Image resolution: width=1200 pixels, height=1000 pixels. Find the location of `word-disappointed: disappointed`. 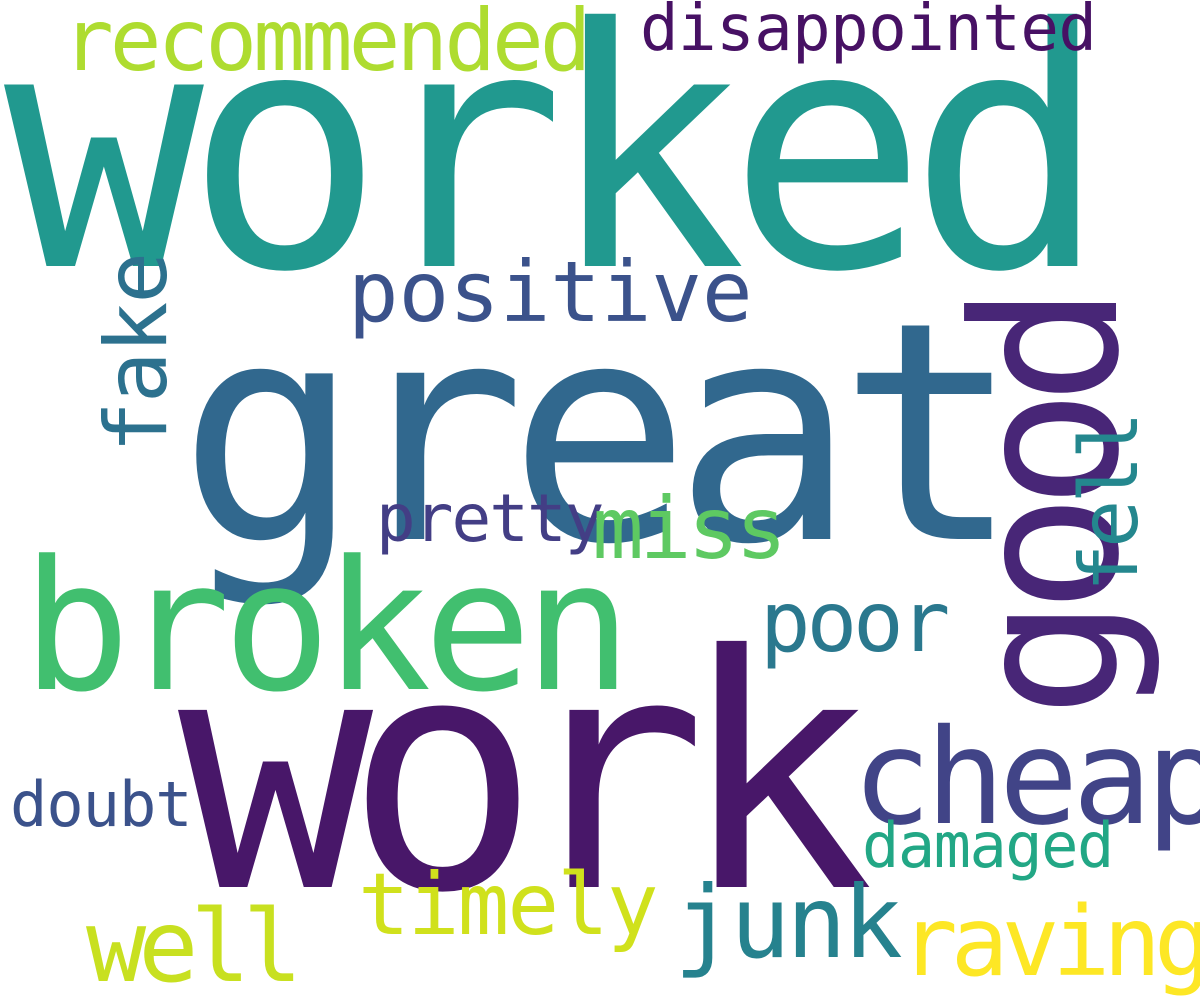

word-disappointed: disappointed is located at coordinates (868, 33).